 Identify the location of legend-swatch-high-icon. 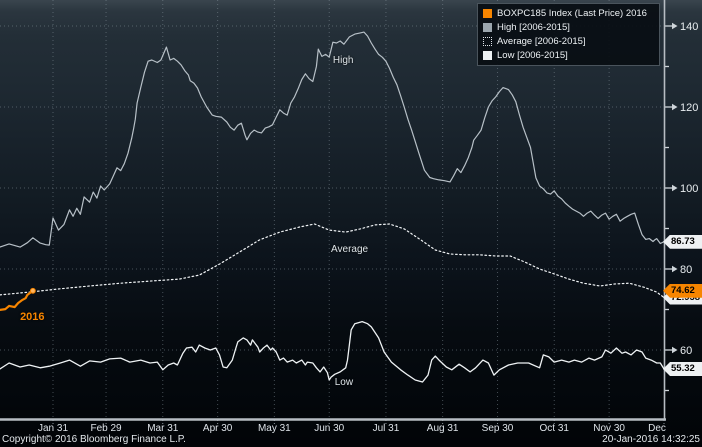
(487, 27).